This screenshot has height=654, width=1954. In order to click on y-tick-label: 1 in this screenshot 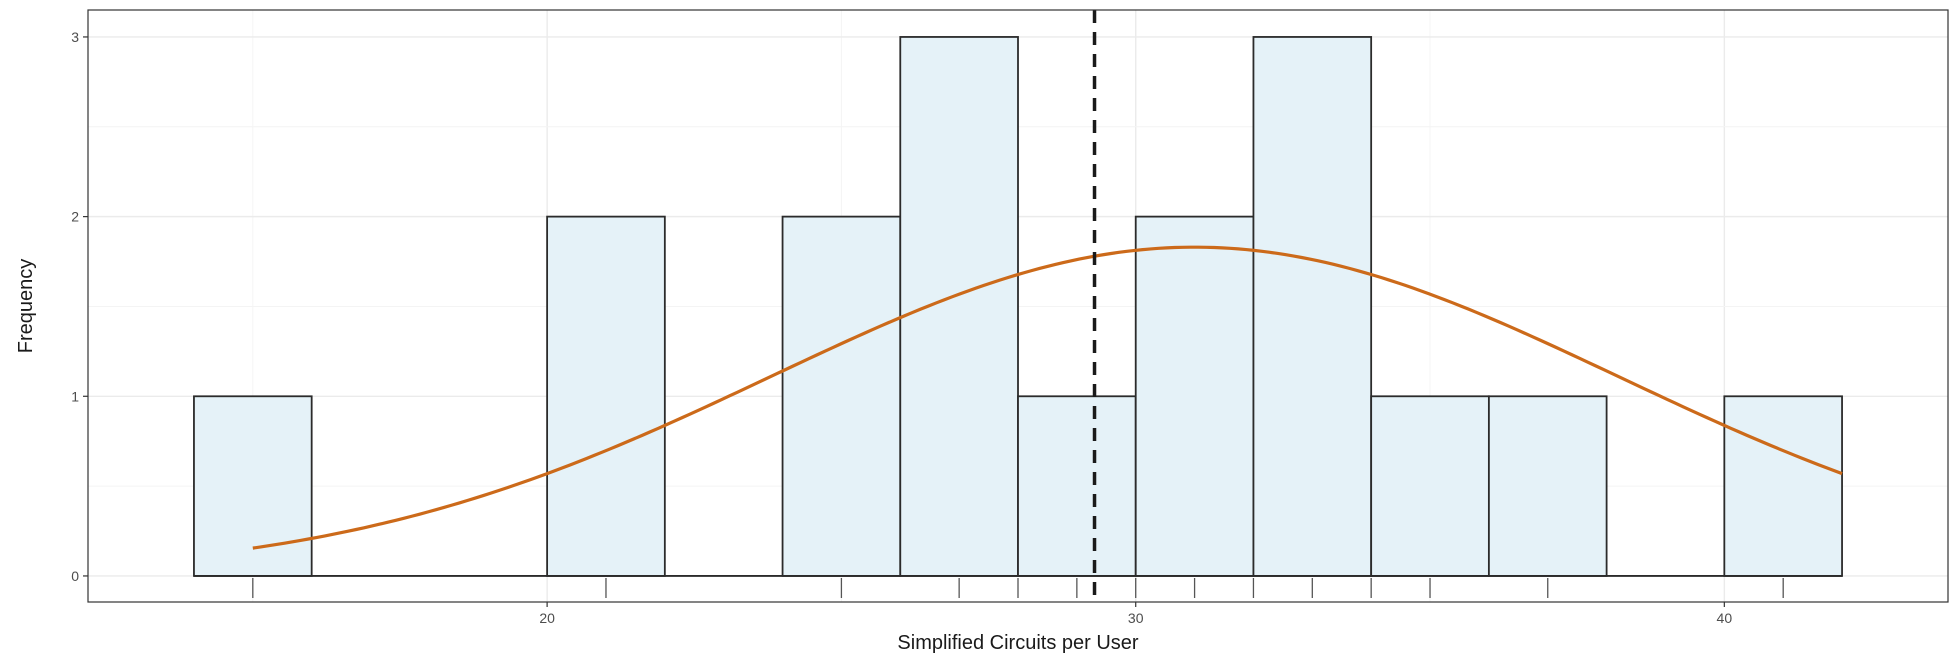, I will do `click(75, 396)`.